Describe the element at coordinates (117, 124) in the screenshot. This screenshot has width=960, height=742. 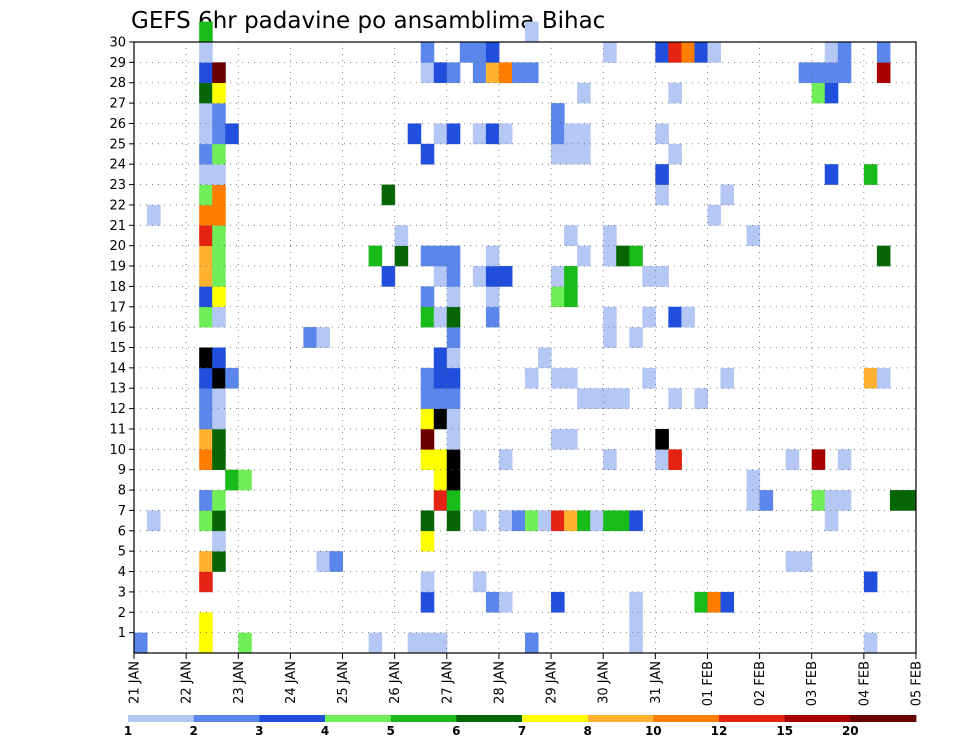
I see `y-tick-label: 26` at that location.